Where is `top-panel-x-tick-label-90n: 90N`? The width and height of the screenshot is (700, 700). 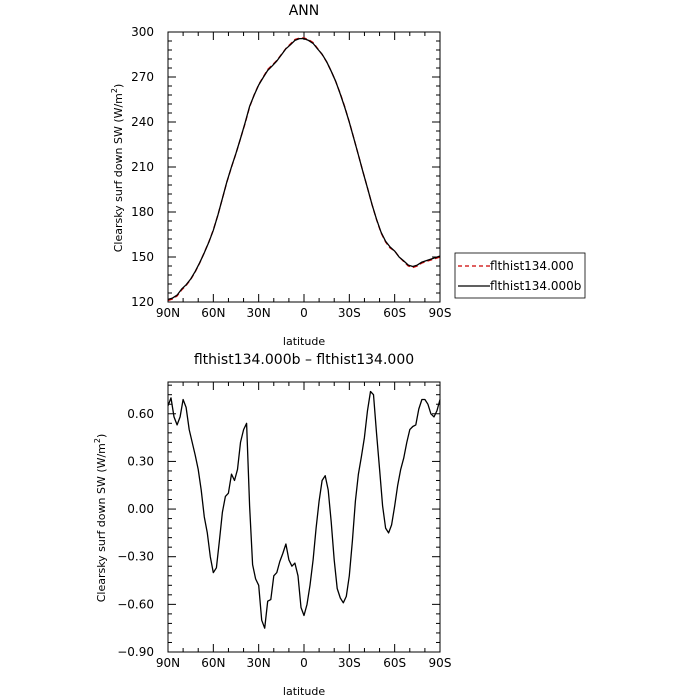
top-panel-x-tick-label-90n: 90N is located at coordinates (168, 313).